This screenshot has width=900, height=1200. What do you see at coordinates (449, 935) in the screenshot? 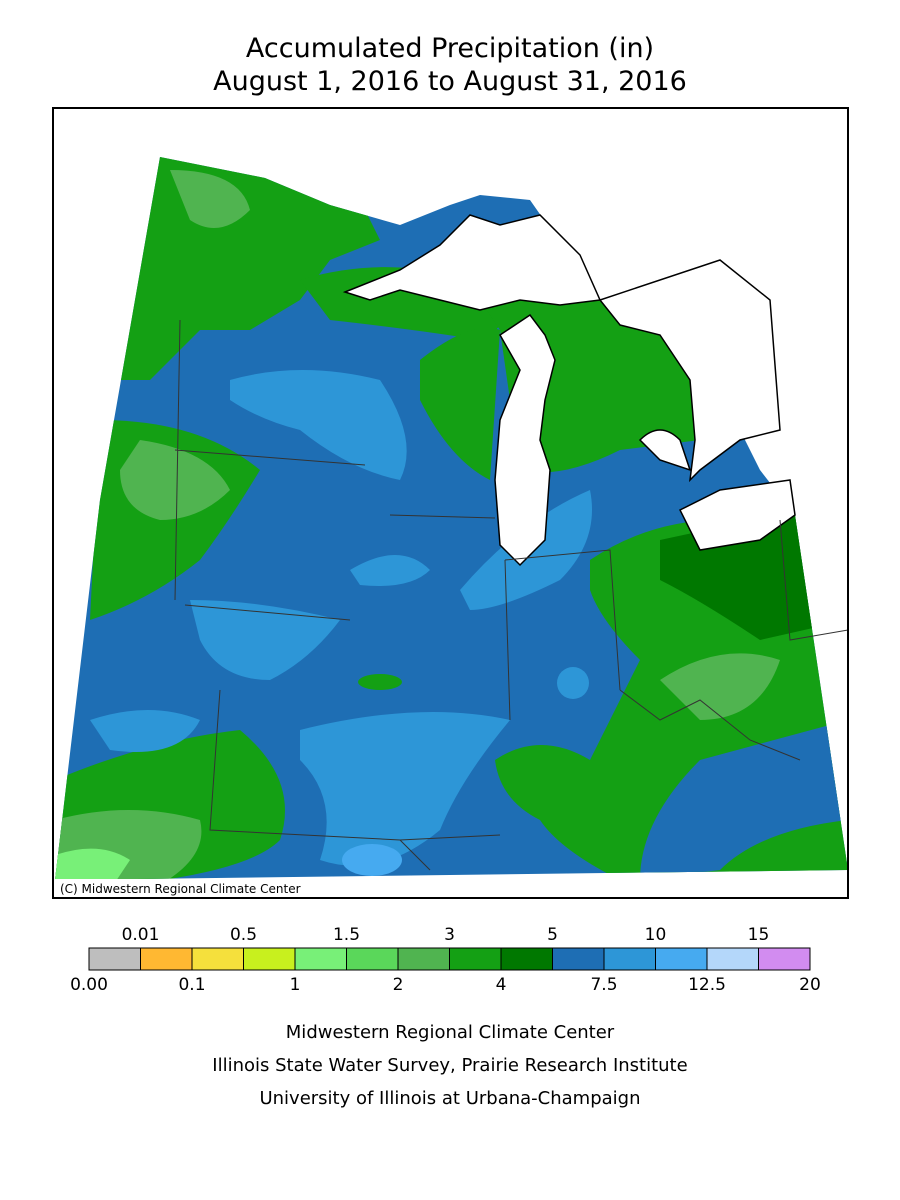
I see `legend-label: 3` at bounding box center [449, 935].